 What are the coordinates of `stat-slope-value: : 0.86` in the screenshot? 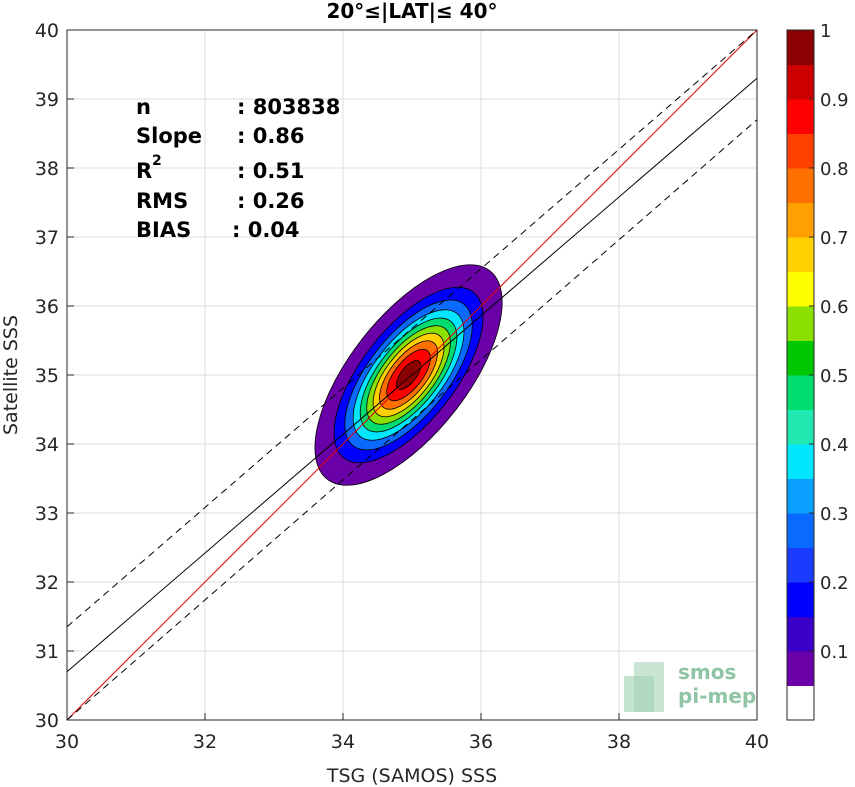 It's located at (271, 136).